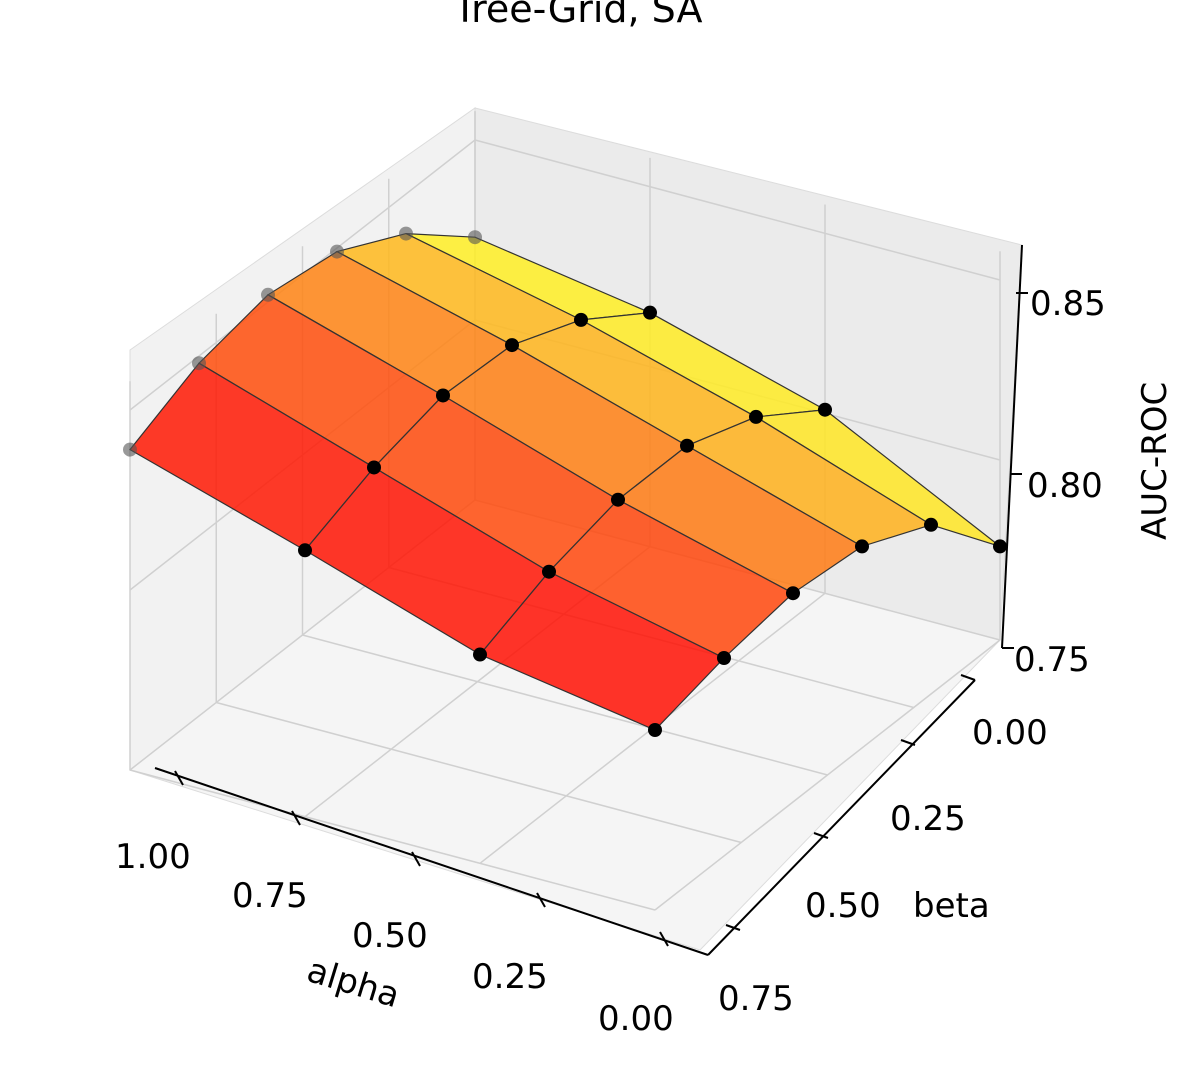 This screenshot has height=1067, width=1196. What do you see at coordinates (843, 906) in the screenshot?
I see `beta-tick-label: 0.50` at bounding box center [843, 906].